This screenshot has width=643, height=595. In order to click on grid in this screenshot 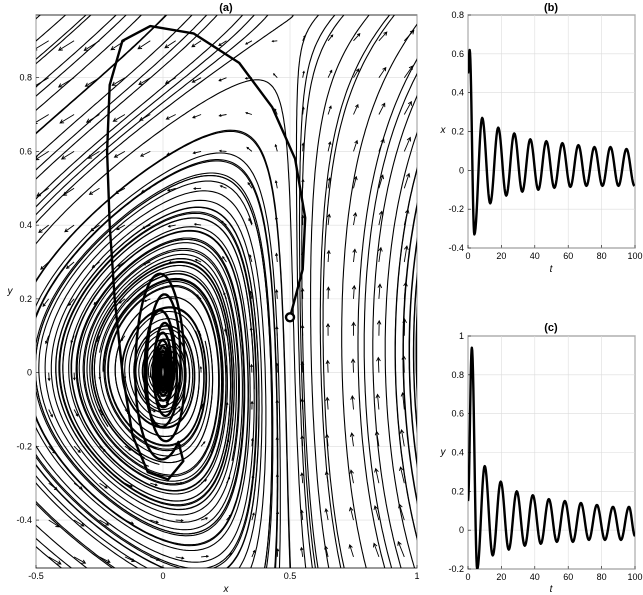, I will do `click(551, 452)`.